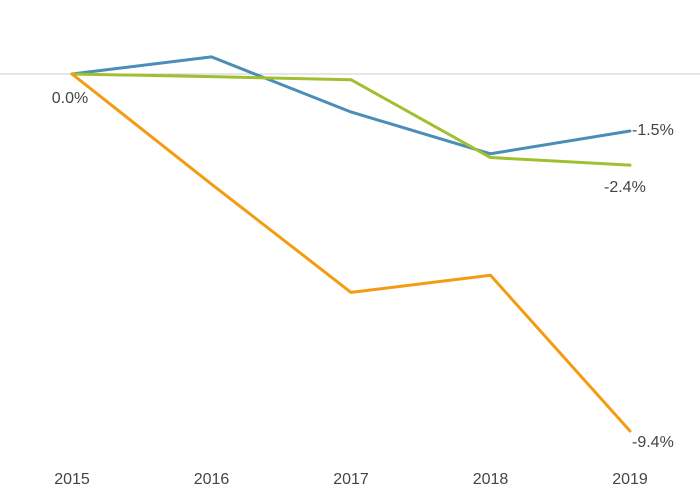 The height and width of the screenshot is (490, 700). I want to click on x-tick-label: 2019, so click(630, 479).